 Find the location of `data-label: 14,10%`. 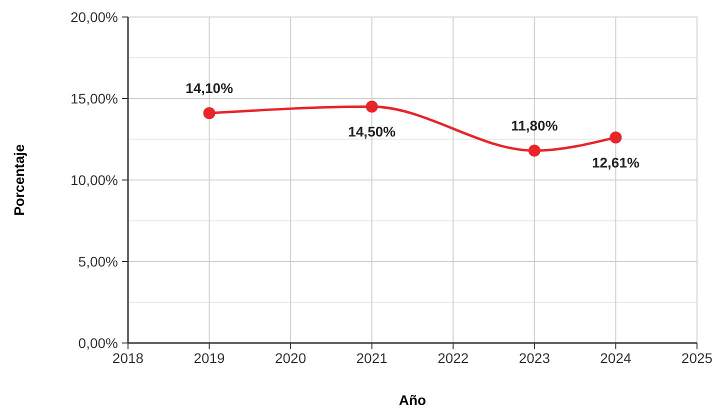

data-label: 14,10% is located at coordinates (210, 88).